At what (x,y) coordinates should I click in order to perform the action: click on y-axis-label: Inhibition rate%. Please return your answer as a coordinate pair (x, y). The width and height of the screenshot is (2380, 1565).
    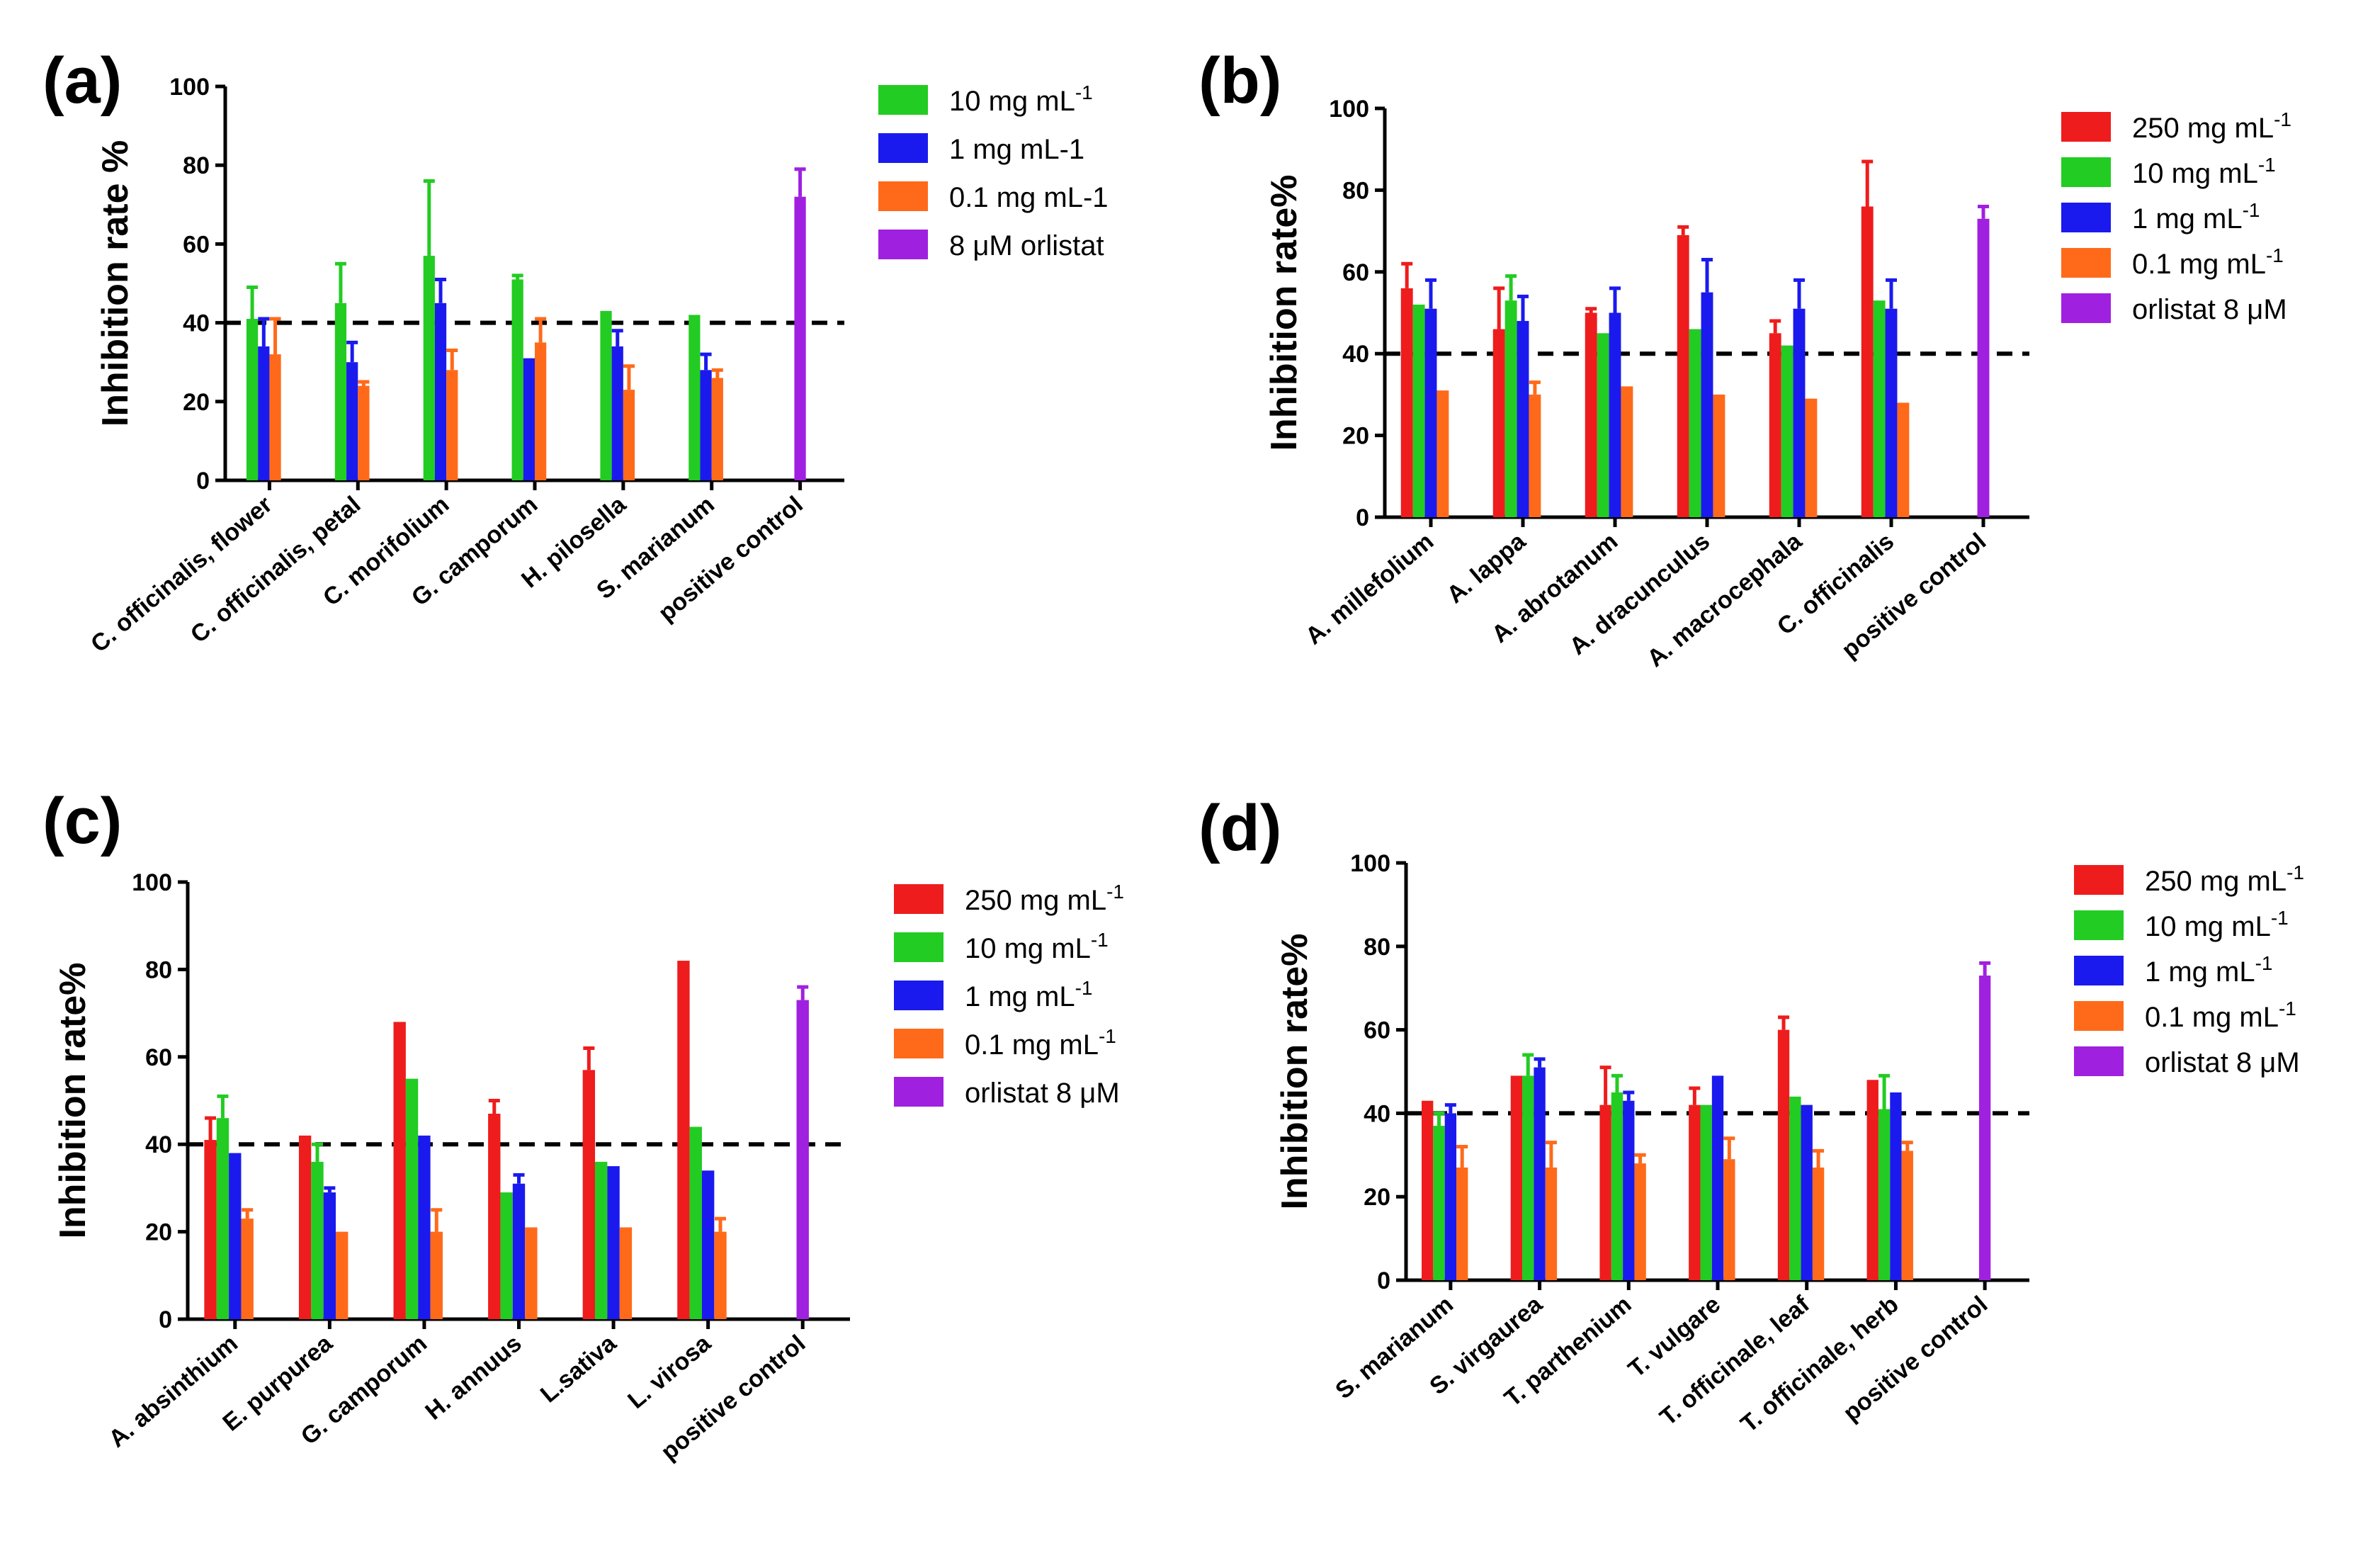
    Looking at the image, I should click on (1285, 313).